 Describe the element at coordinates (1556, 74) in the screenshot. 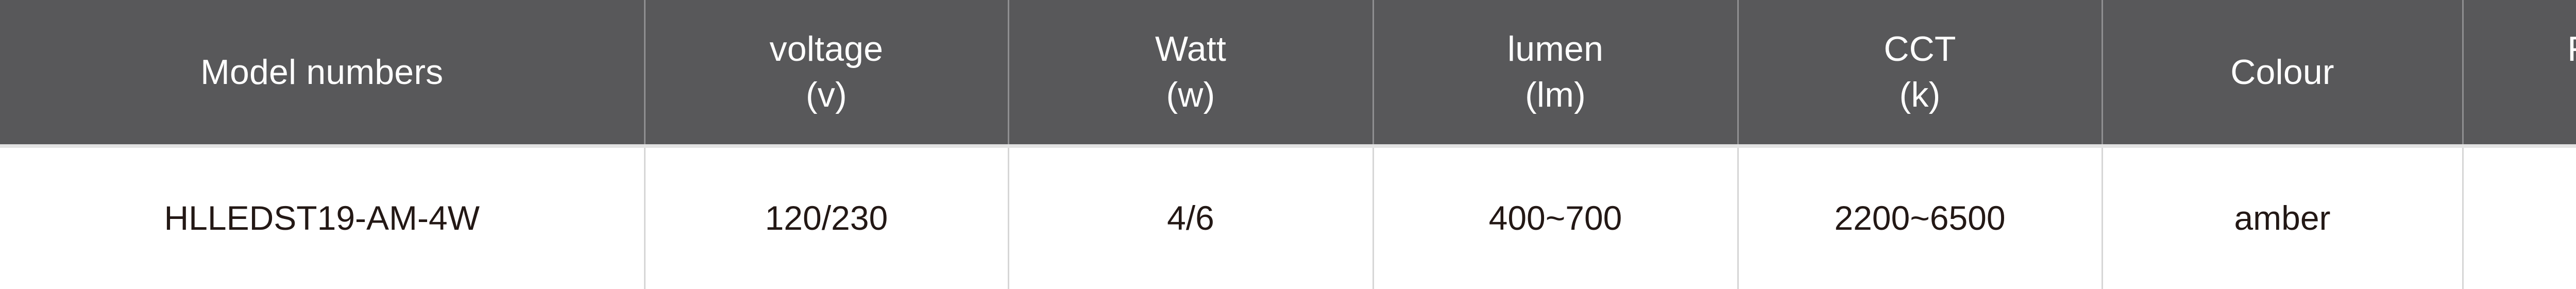

I see `column-header-lumen: lumen (lm)` at that location.